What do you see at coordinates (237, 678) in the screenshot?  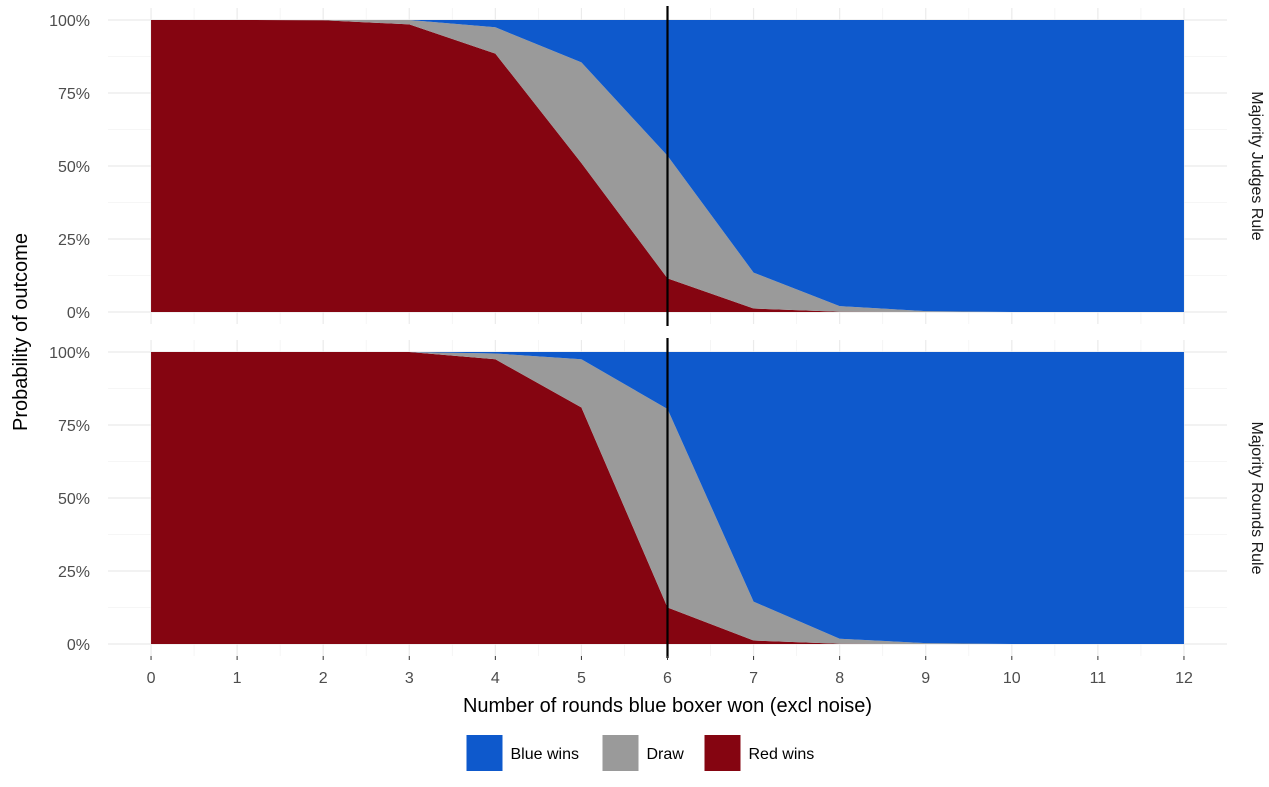 I see `x-tick-label: 1` at bounding box center [237, 678].